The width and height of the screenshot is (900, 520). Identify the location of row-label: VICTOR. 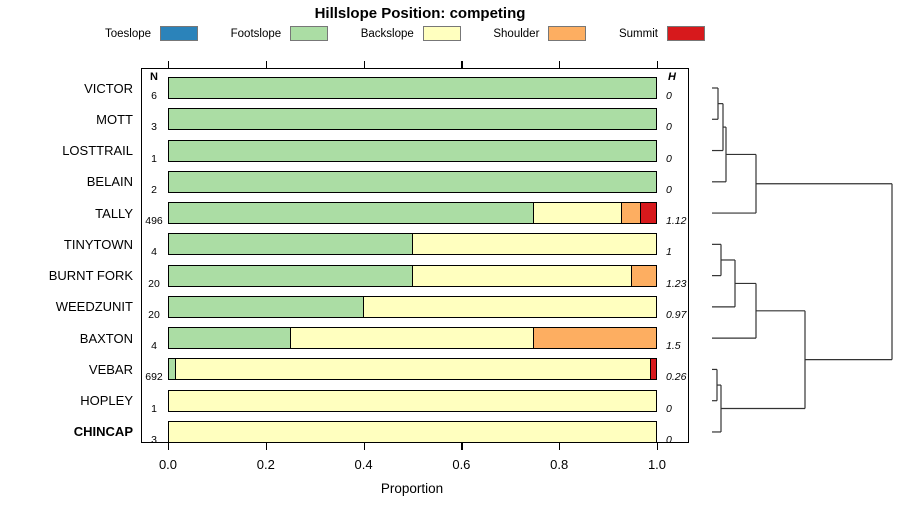
(108, 88).